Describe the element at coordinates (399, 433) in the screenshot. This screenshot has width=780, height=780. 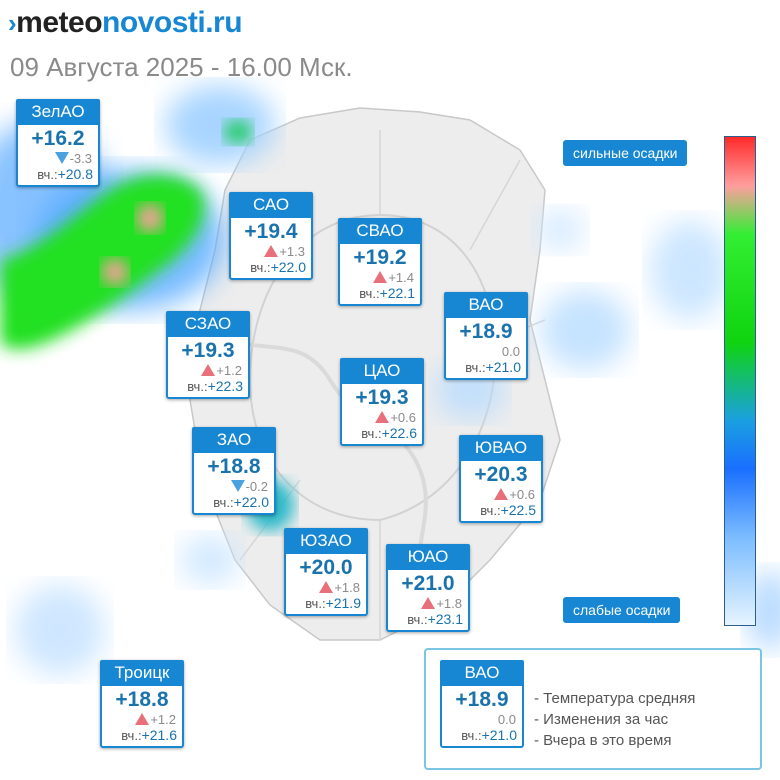
I see `district-yesterday: +22.6` at that location.